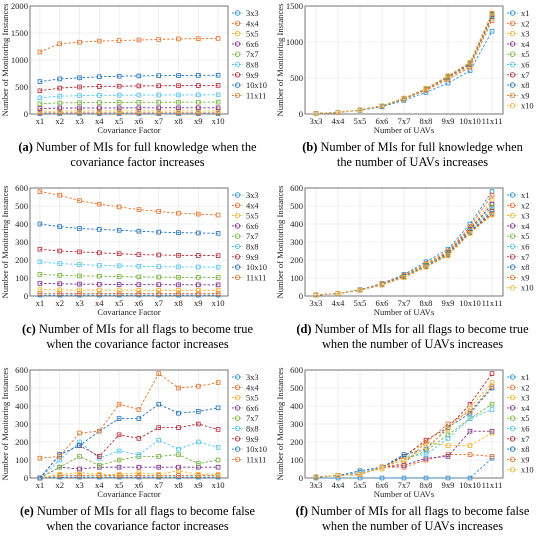 This screenshot has width=550, height=545. I want to click on y-tick-label: 1000, so click(294, 42).